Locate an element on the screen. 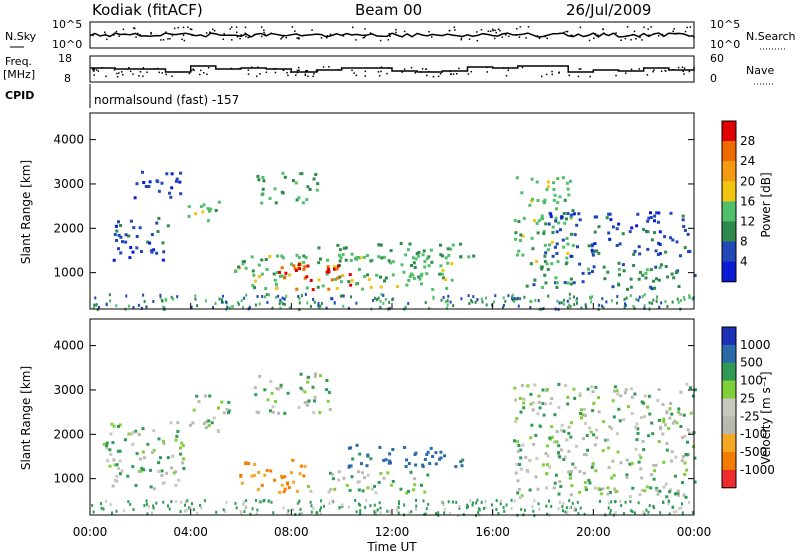 Image resolution: width=800 pixels, height=554 pixels. station-title: Kodiak (fitACF) is located at coordinates (147, 10).